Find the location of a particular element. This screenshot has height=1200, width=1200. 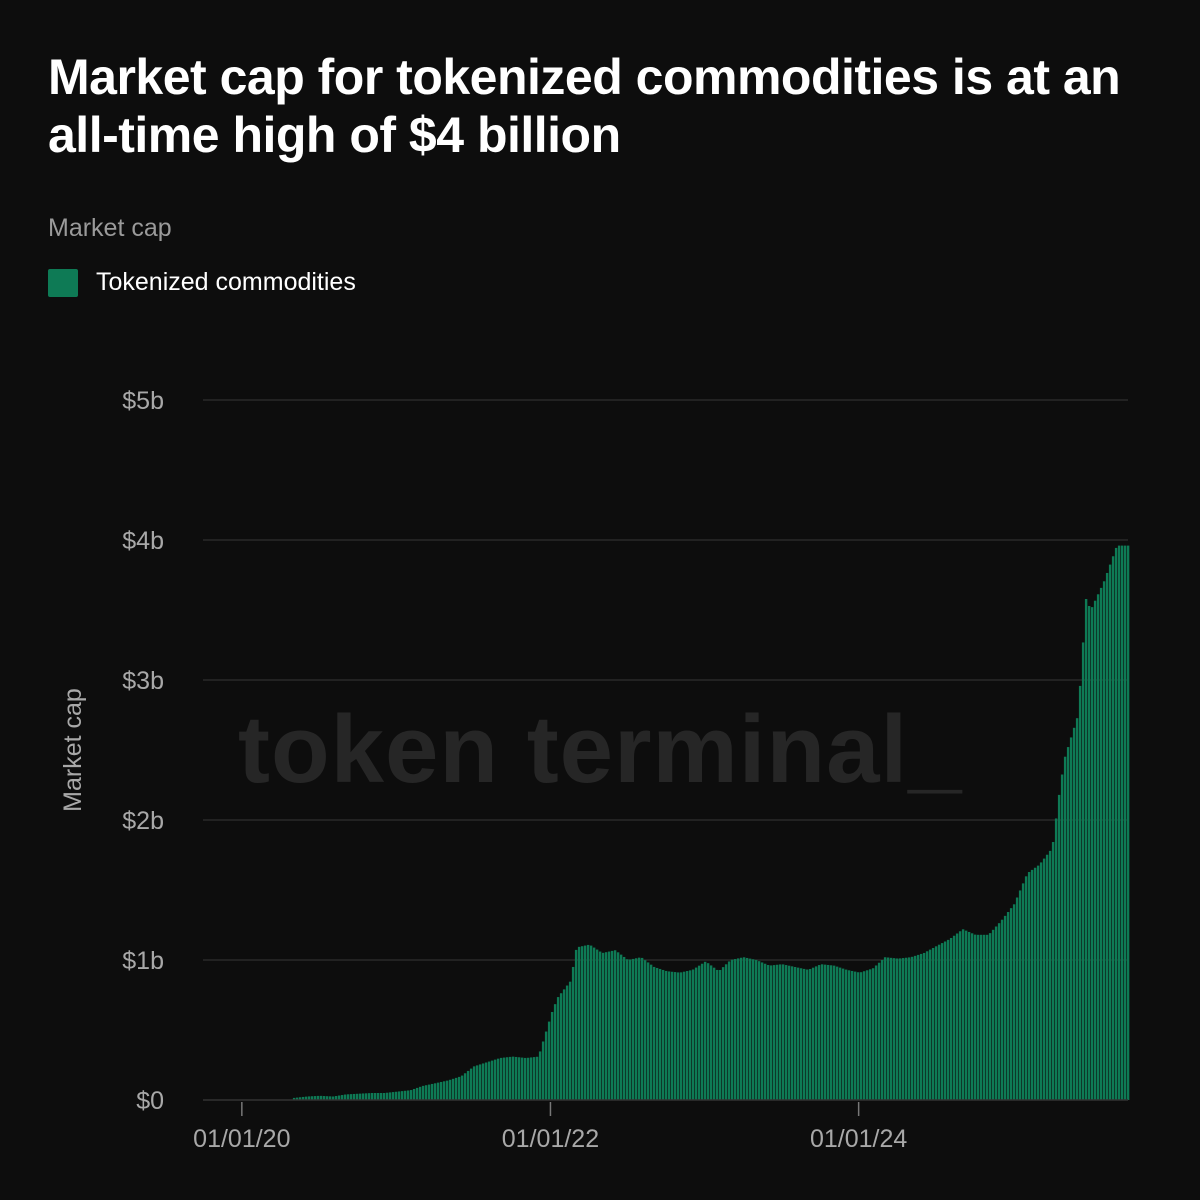

x-tick-label: 01/01/22 is located at coordinates (550, 1139).